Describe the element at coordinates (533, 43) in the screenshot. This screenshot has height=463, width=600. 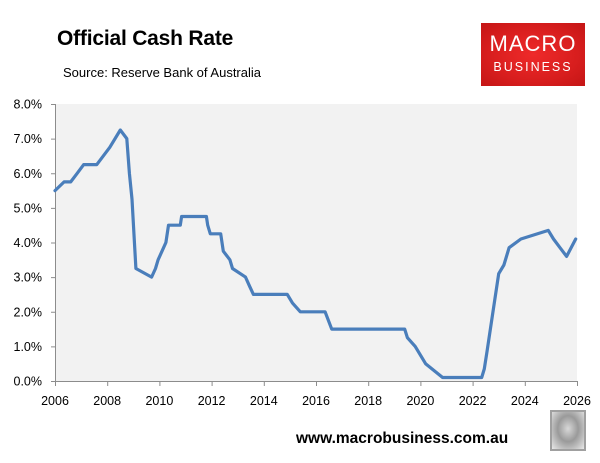
I see `logo-line-1: MACRO` at that location.